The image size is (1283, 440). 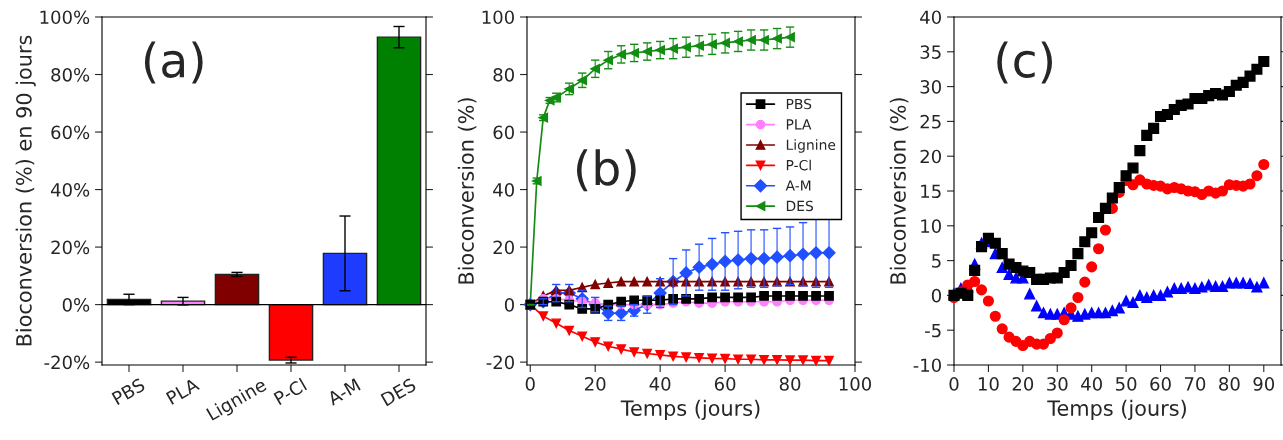 I want to click on x-tick-label: DES, so click(x=398, y=392).